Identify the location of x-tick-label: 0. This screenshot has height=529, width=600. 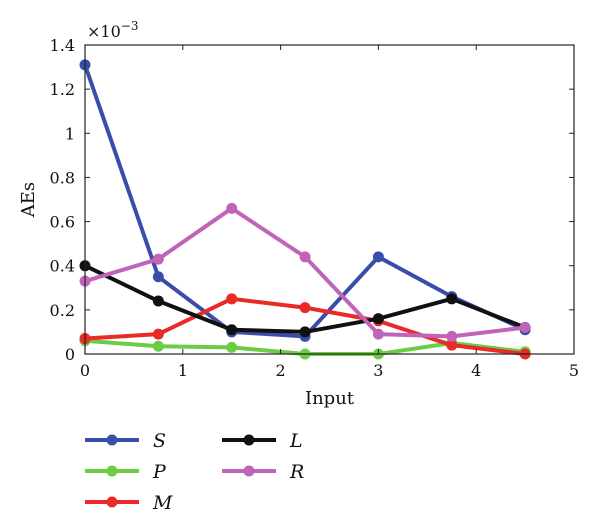
(85, 370).